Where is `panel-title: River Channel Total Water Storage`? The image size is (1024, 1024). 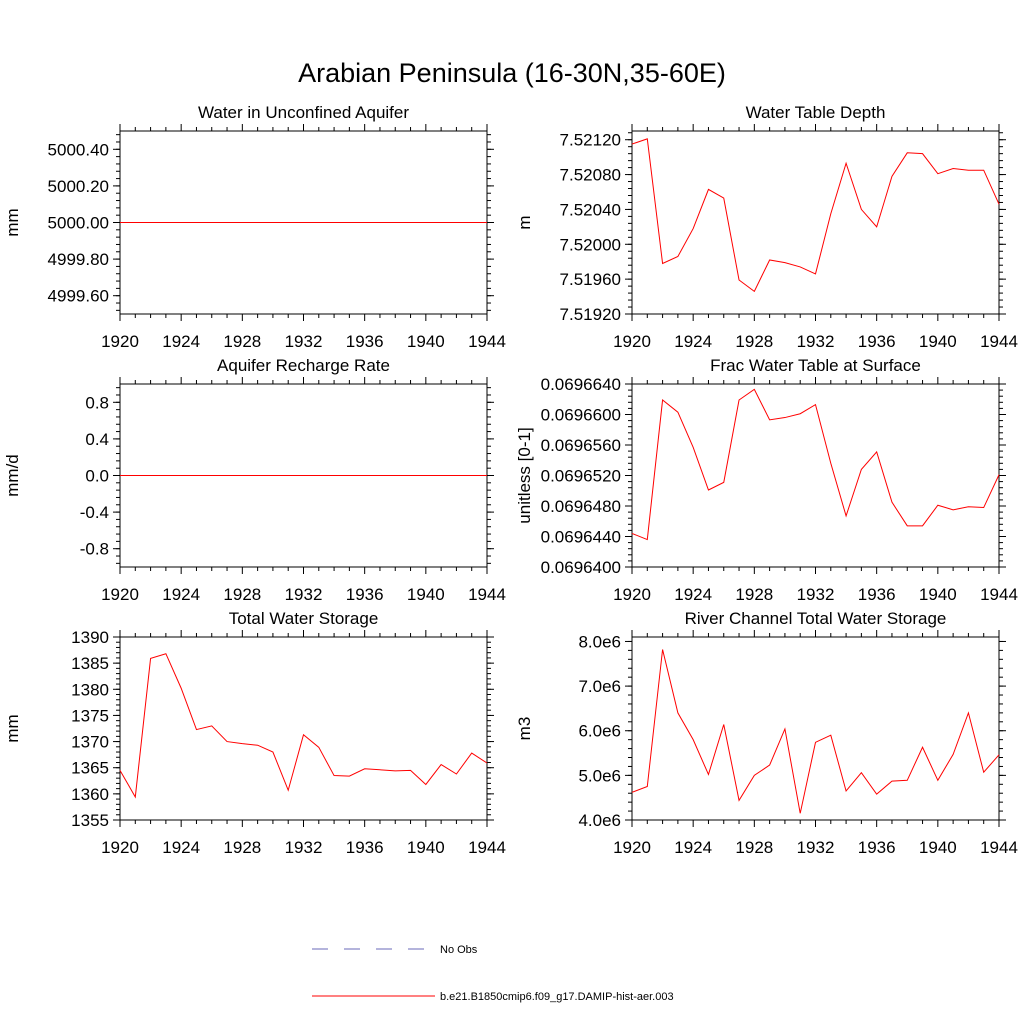
panel-title: River Channel Total Water Storage is located at coordinates (816, 618).